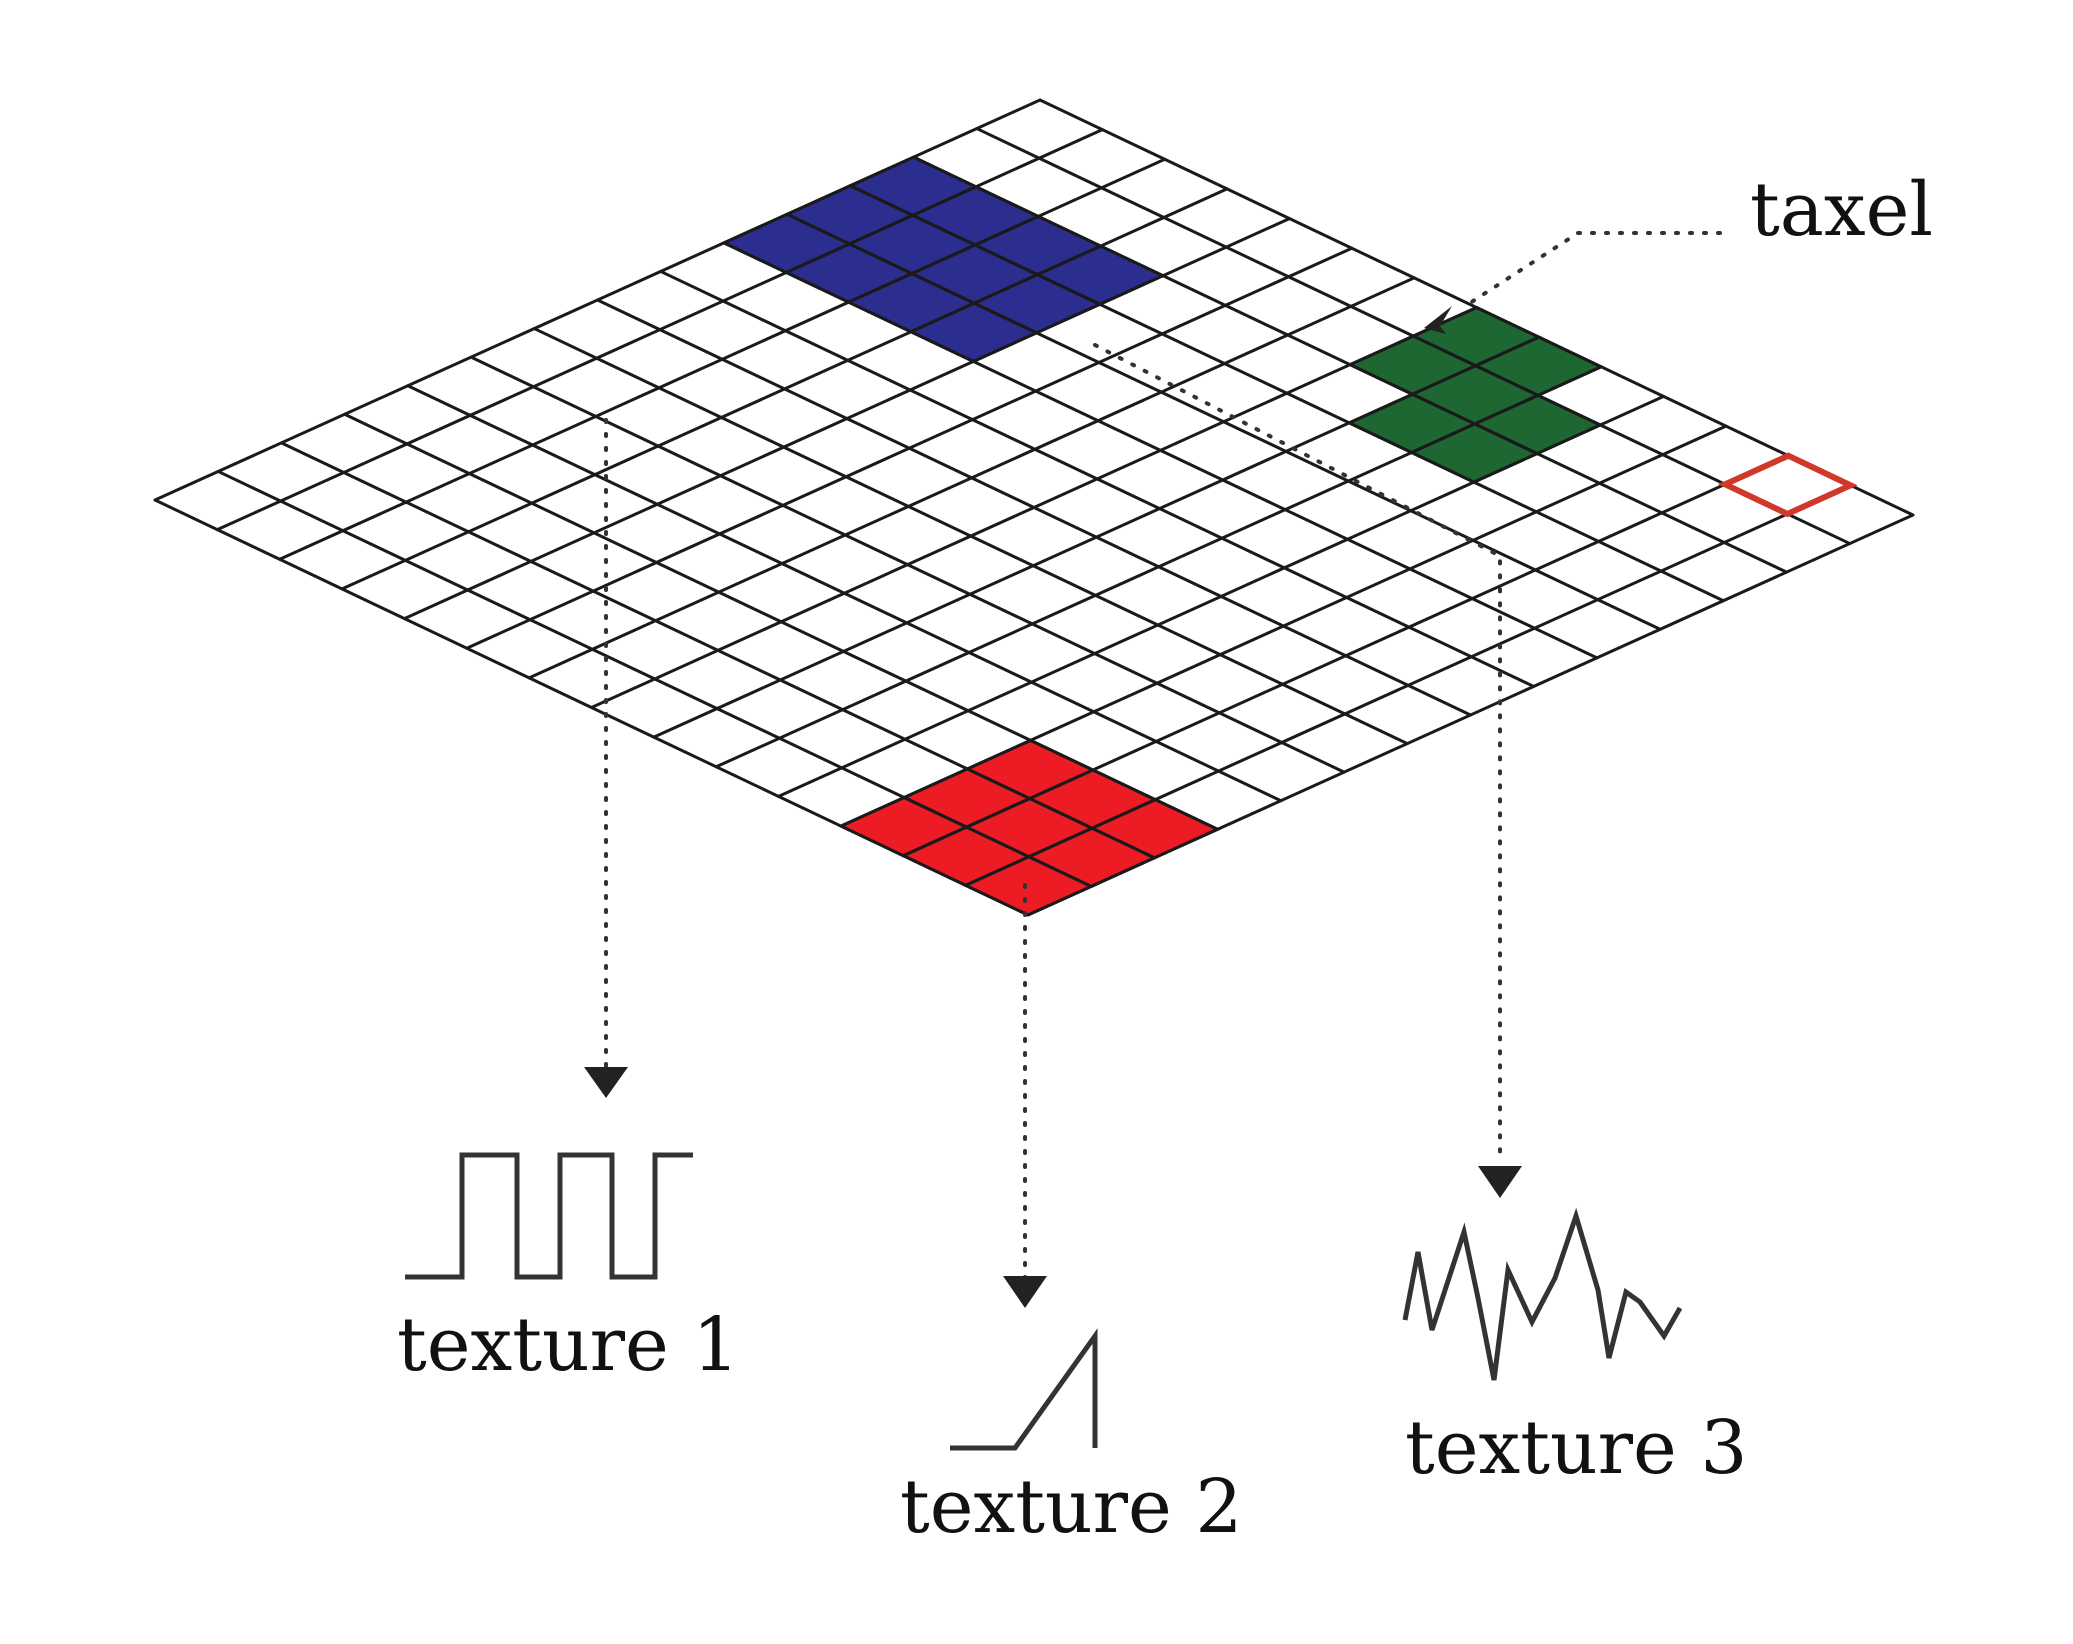  Describe the element at coordinates (1438, 320) in the screenshot. I see `taxel-arrowhead` at that location.